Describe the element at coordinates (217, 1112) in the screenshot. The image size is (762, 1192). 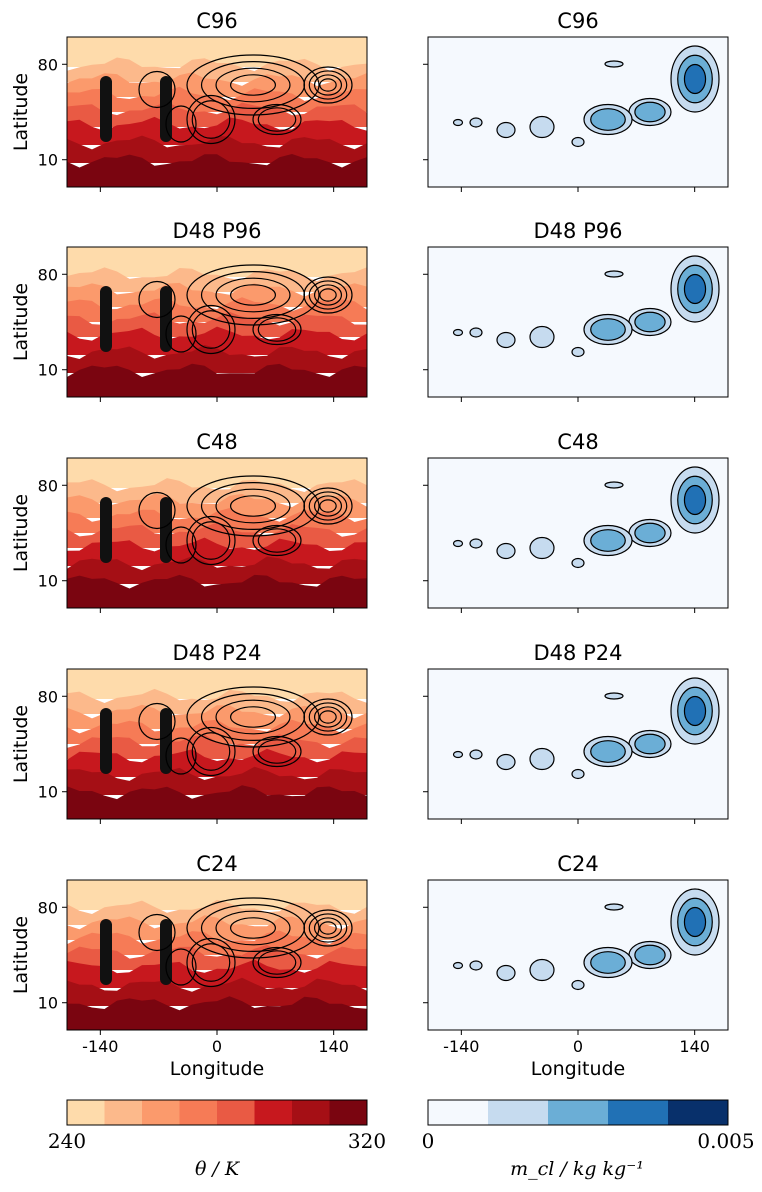
I see `theta-colorbar` at that location.